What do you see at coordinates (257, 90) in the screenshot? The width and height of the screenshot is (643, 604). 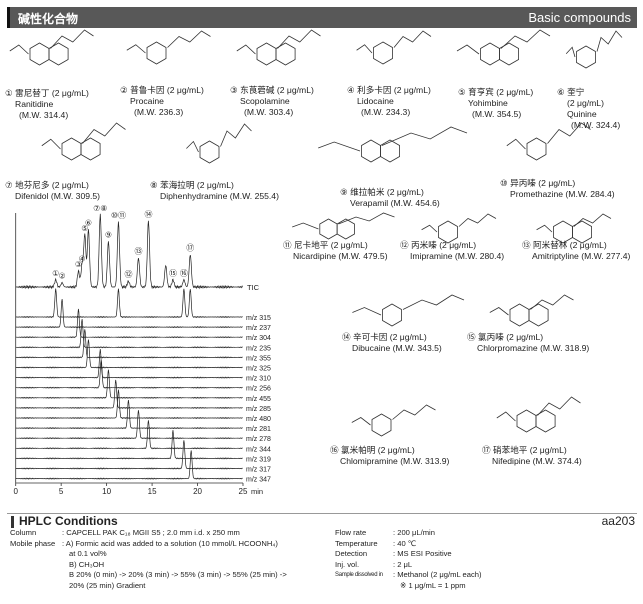 I see `compound-name-cn: 东莨菪碱` at bounding box center [257, 90].